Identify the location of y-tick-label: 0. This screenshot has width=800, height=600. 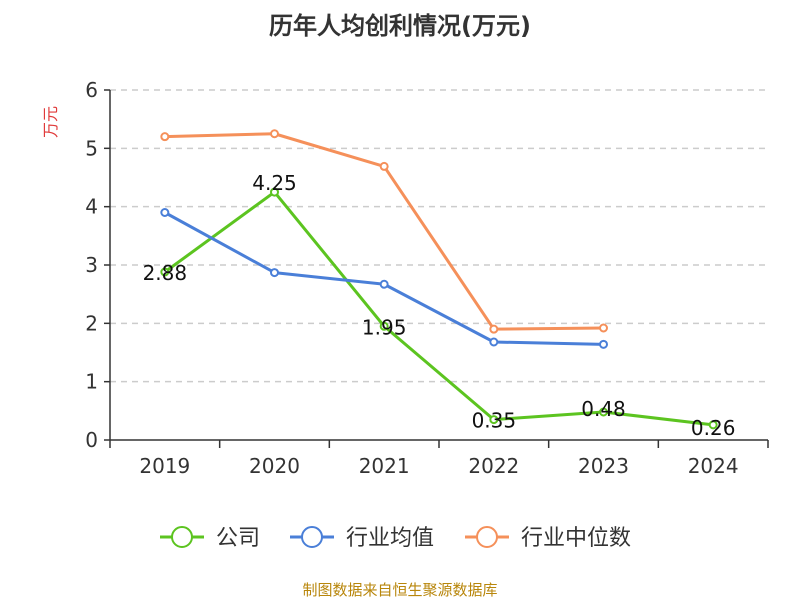
(91, 440).